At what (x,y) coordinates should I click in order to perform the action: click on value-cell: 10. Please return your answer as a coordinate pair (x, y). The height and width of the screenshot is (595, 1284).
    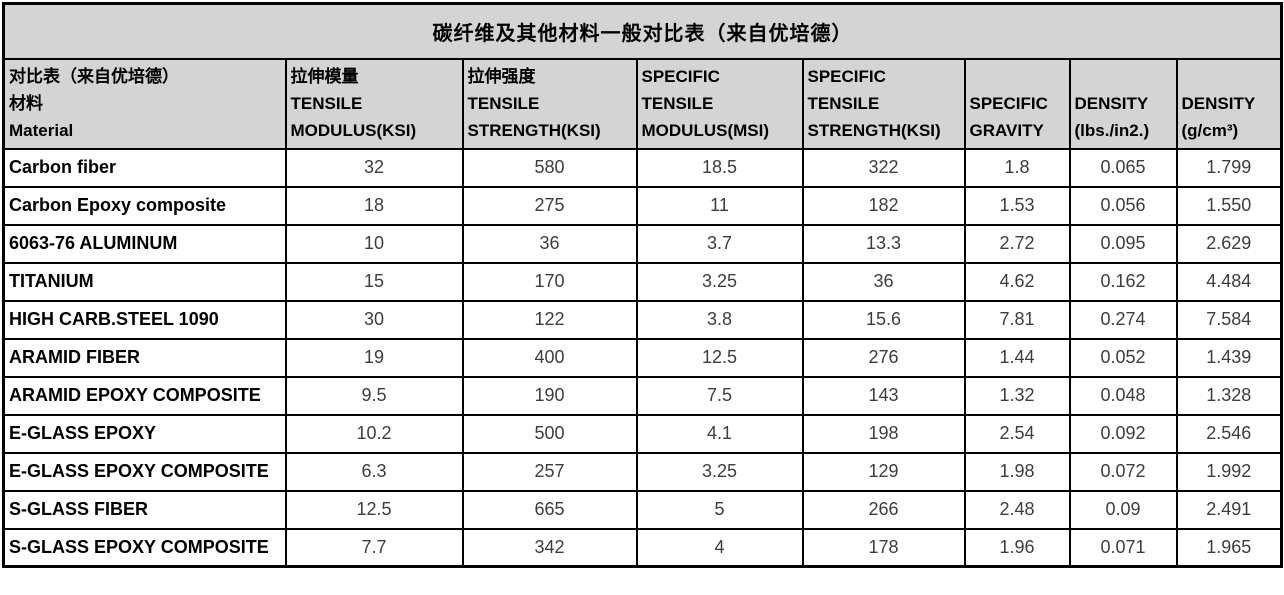
    Looking at the image, I should click on (374, 243).